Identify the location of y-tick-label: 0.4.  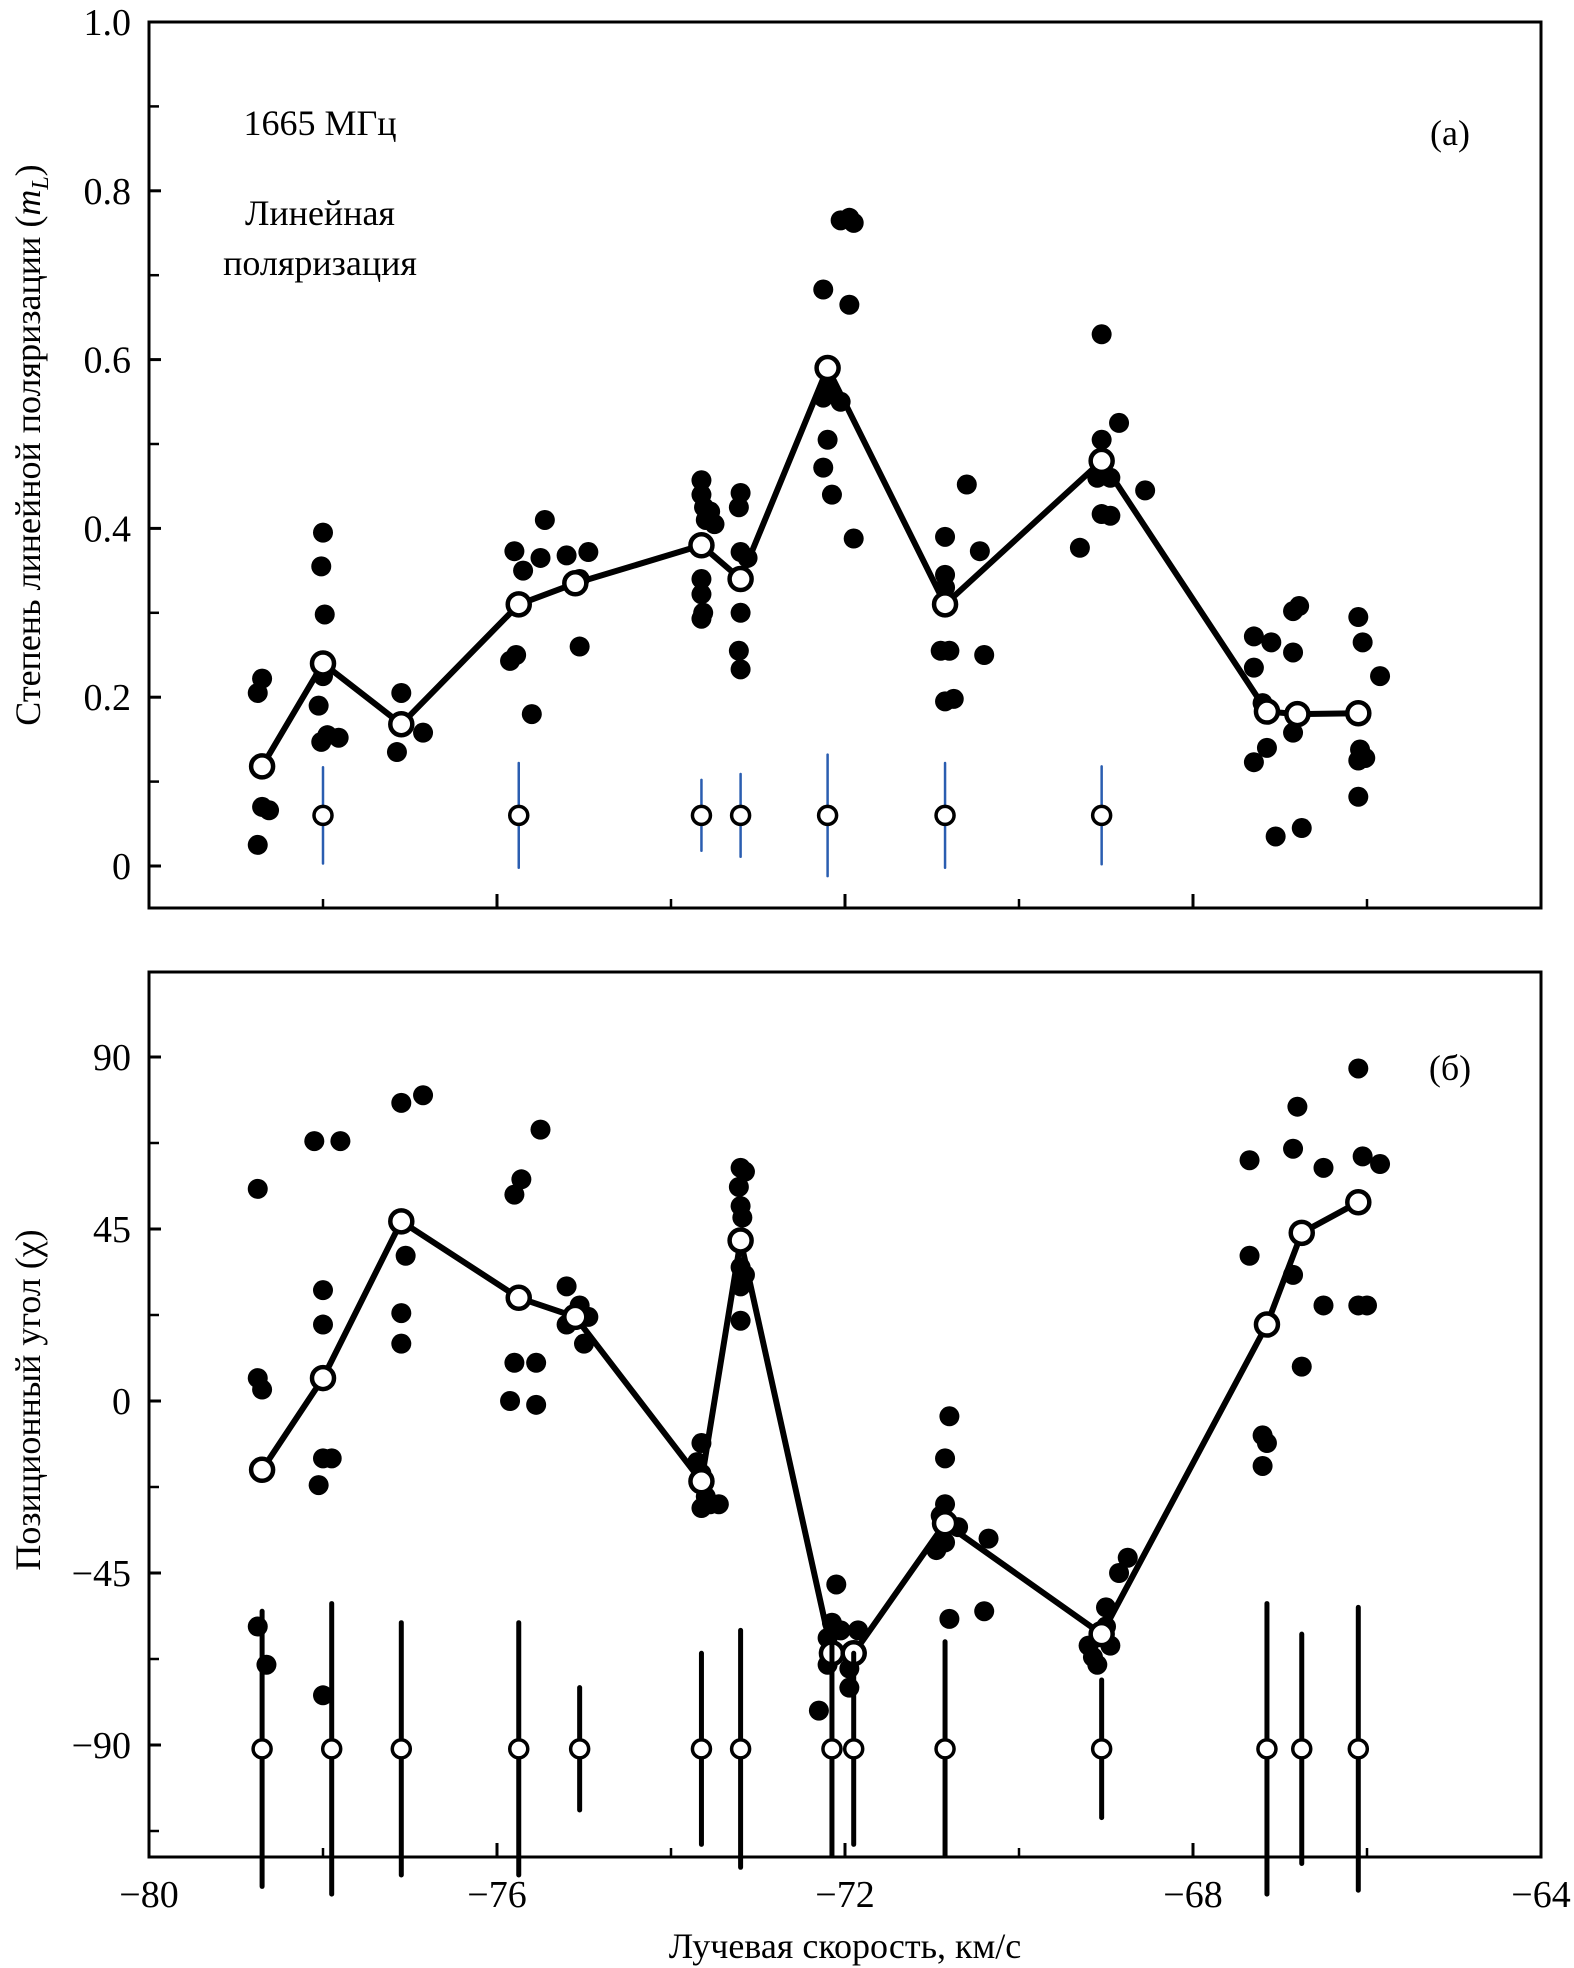
(108, 529).